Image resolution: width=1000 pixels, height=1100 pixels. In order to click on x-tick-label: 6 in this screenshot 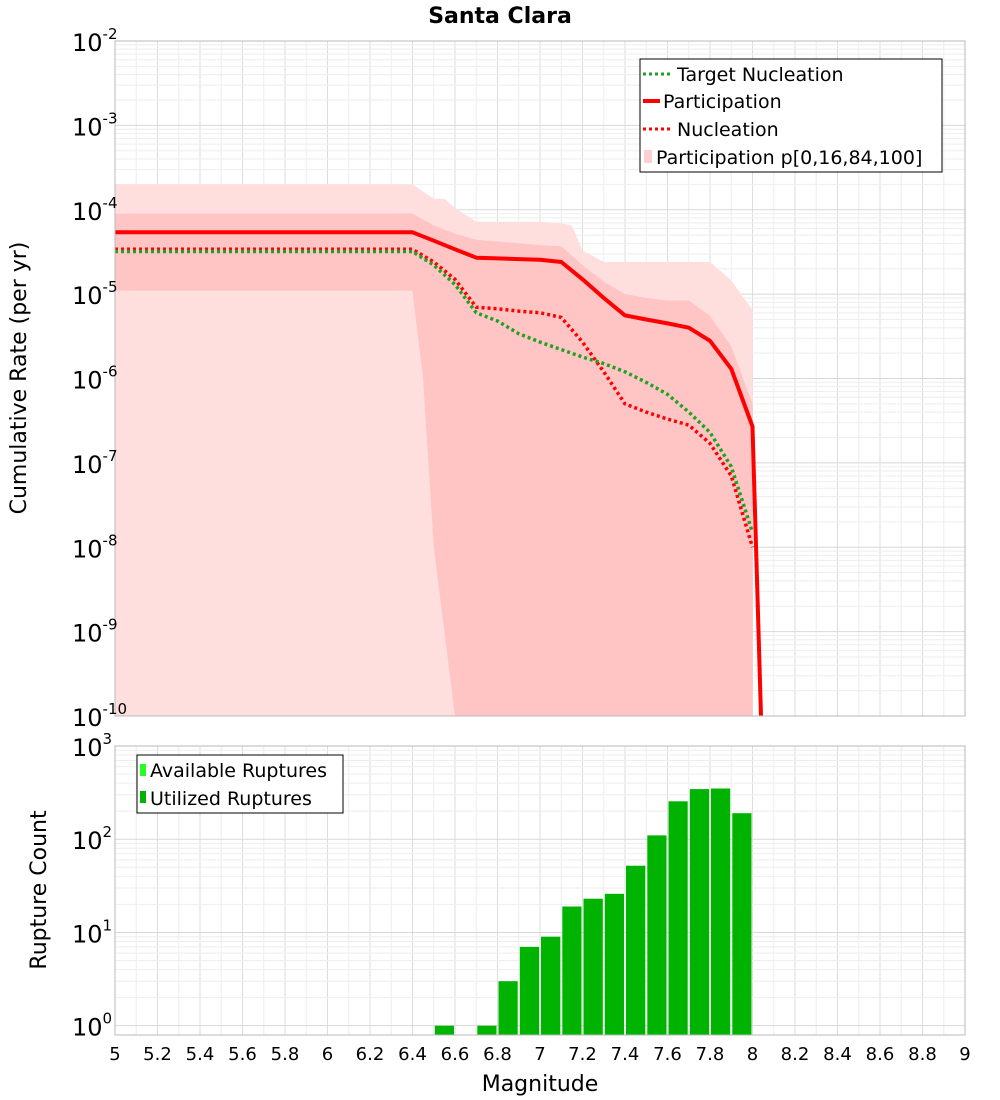, I will do `click(327, 1054)`.